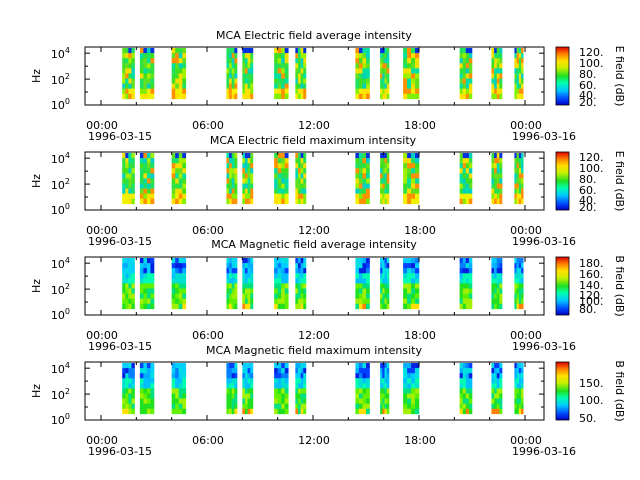  What do you see at coordinates (102, 230) in the screenshot?
I see `x-tick-label: 00:00` at bounding box center [102, 230].